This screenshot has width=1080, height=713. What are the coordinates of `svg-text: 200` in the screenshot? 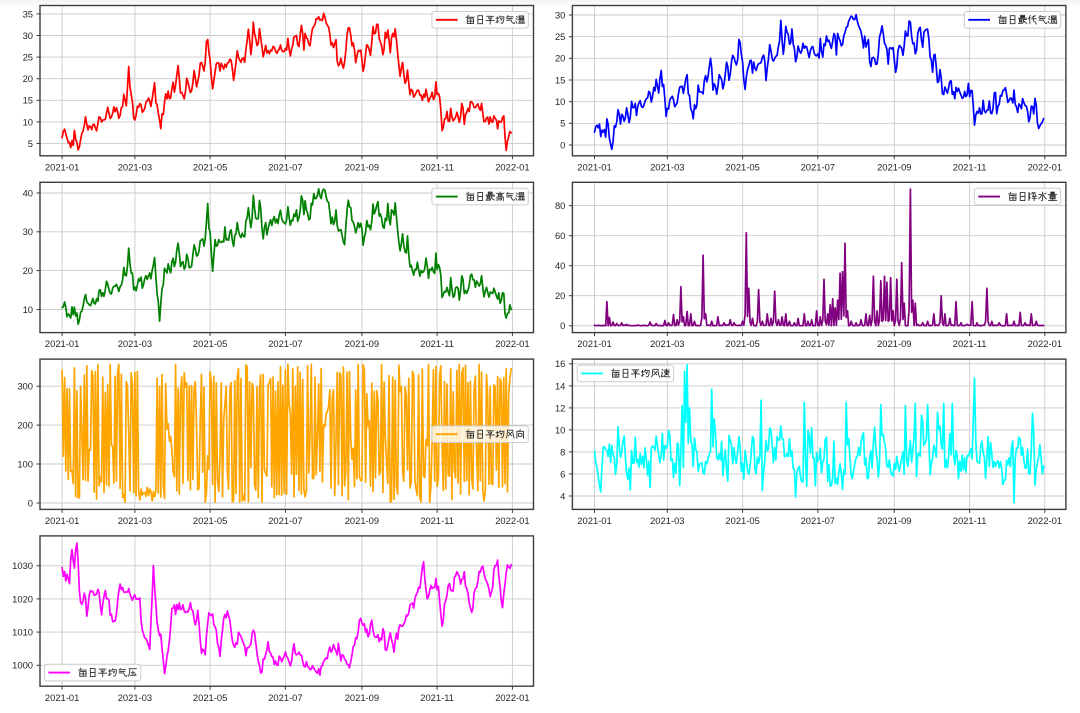 It's located at (25, 425).